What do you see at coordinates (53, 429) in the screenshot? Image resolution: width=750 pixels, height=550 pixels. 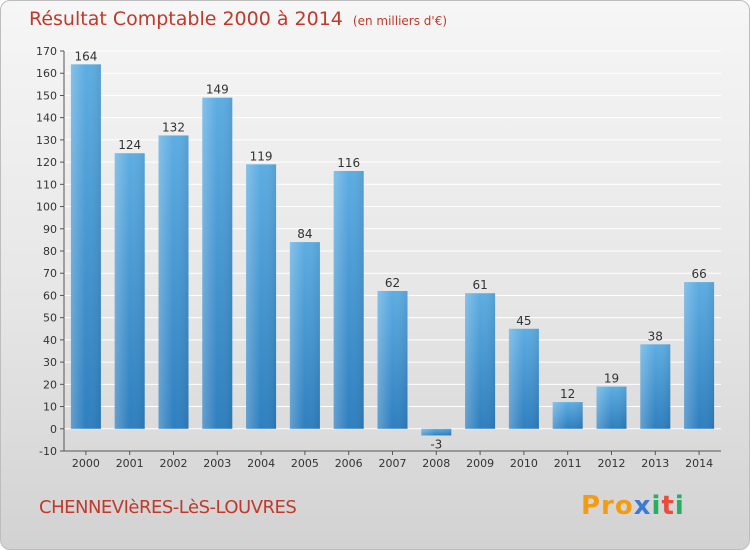 I see `y-tick-label: 0` at bounding box center [53, 429].